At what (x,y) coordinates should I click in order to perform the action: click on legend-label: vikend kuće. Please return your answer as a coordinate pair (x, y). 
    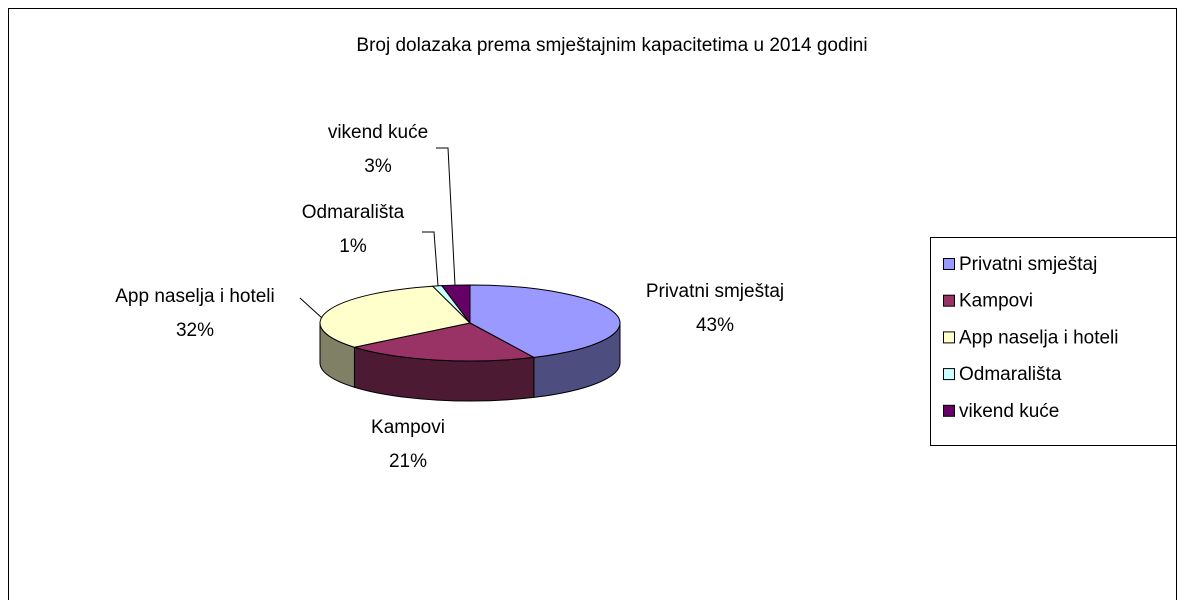
    Looking at the image, I should click on (1009, 411).